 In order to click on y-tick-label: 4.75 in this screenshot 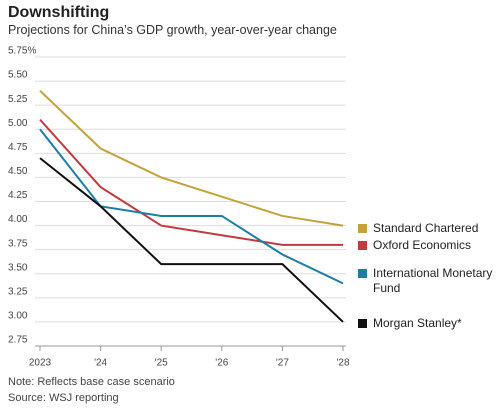, I will do `click(18, 147)`.